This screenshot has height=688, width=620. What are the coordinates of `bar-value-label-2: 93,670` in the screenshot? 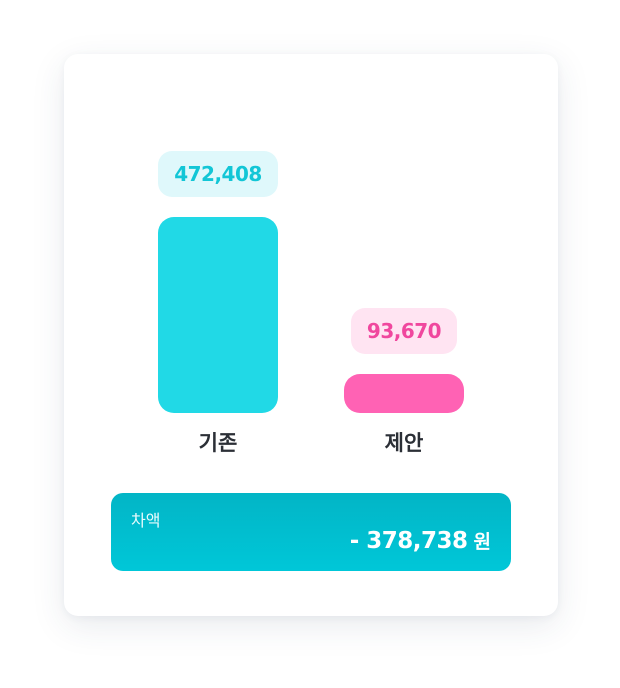 It's located at (404, 331).